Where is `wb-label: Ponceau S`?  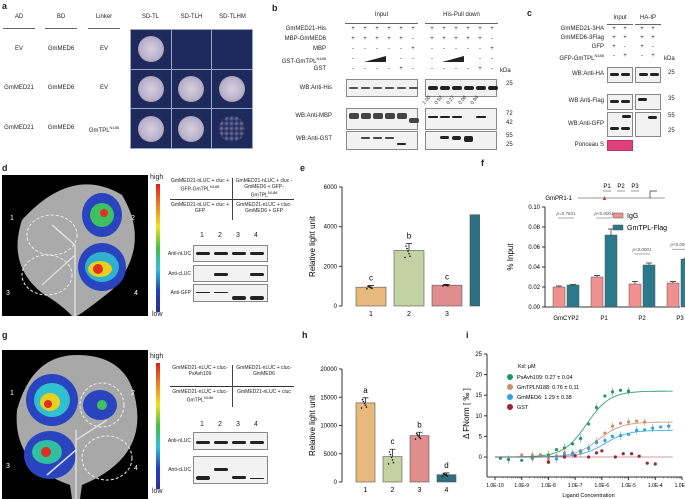
wb-label: Ponceau S is located at coordinates (589, 144).